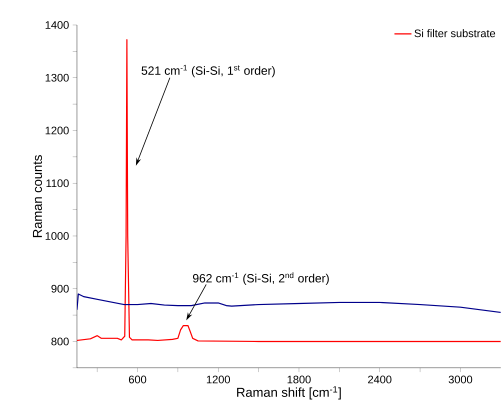 The width and height of the screenshot is (501, 417). What do you see at coordinates (37, 196) in the screenshot?
I see `y-axis-title: Raman counts` at bounding box center [37, 196].